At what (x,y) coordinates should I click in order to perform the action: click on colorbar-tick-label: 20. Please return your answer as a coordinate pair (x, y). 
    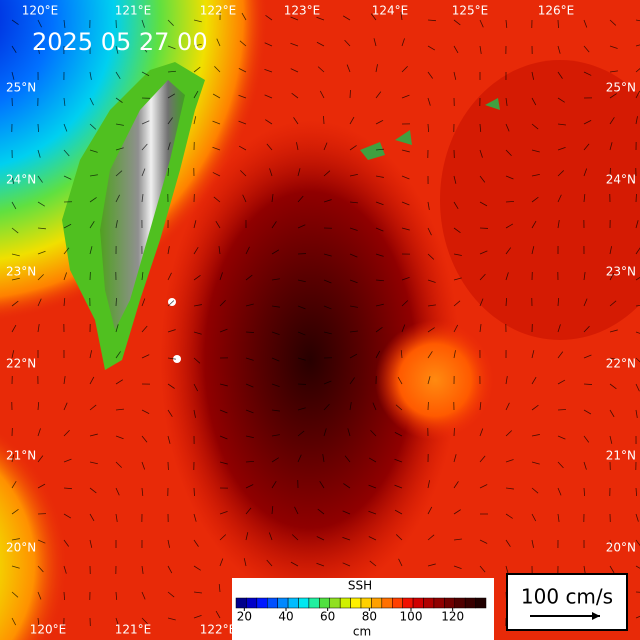
    Looking at the image, I should click on (244, 617).